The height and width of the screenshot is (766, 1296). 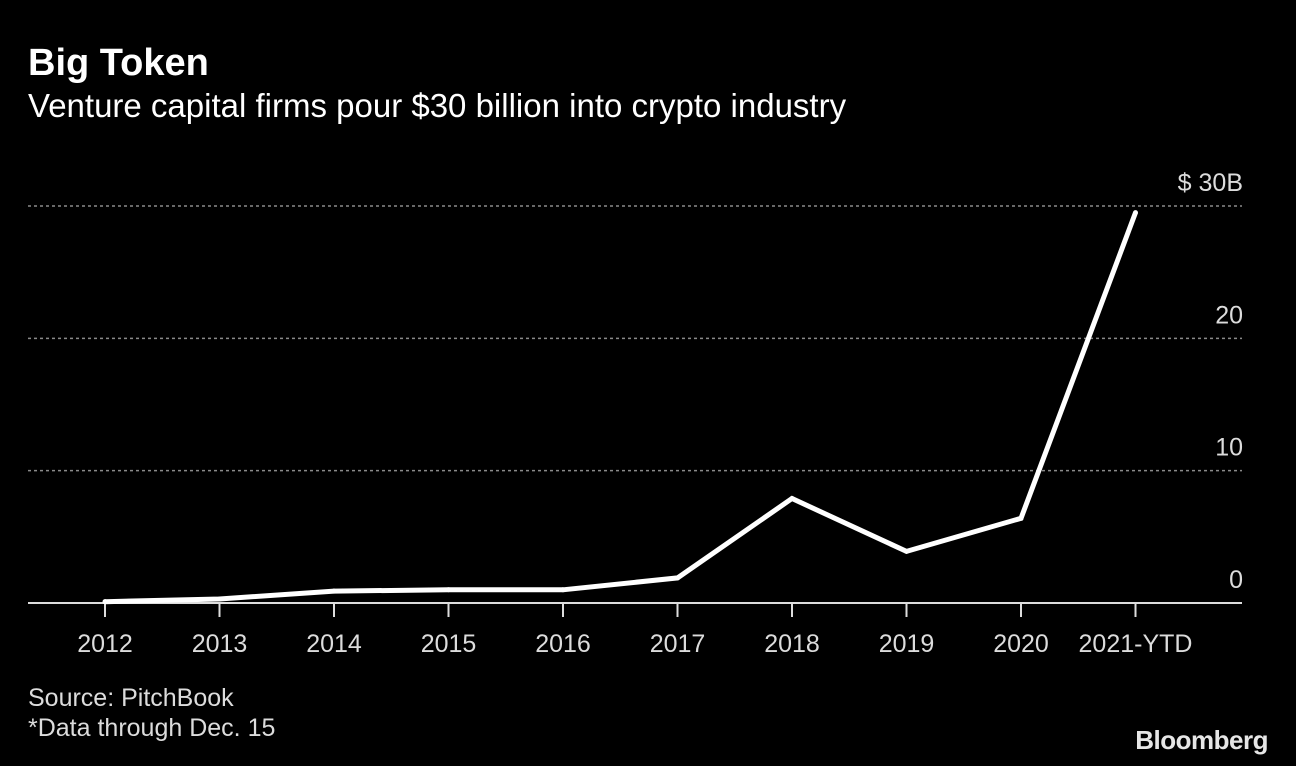 What do you see at coordinates (907, 644) in the screenshot?
I see `x-tick-label: 2019` at bounding box center [907, 644].